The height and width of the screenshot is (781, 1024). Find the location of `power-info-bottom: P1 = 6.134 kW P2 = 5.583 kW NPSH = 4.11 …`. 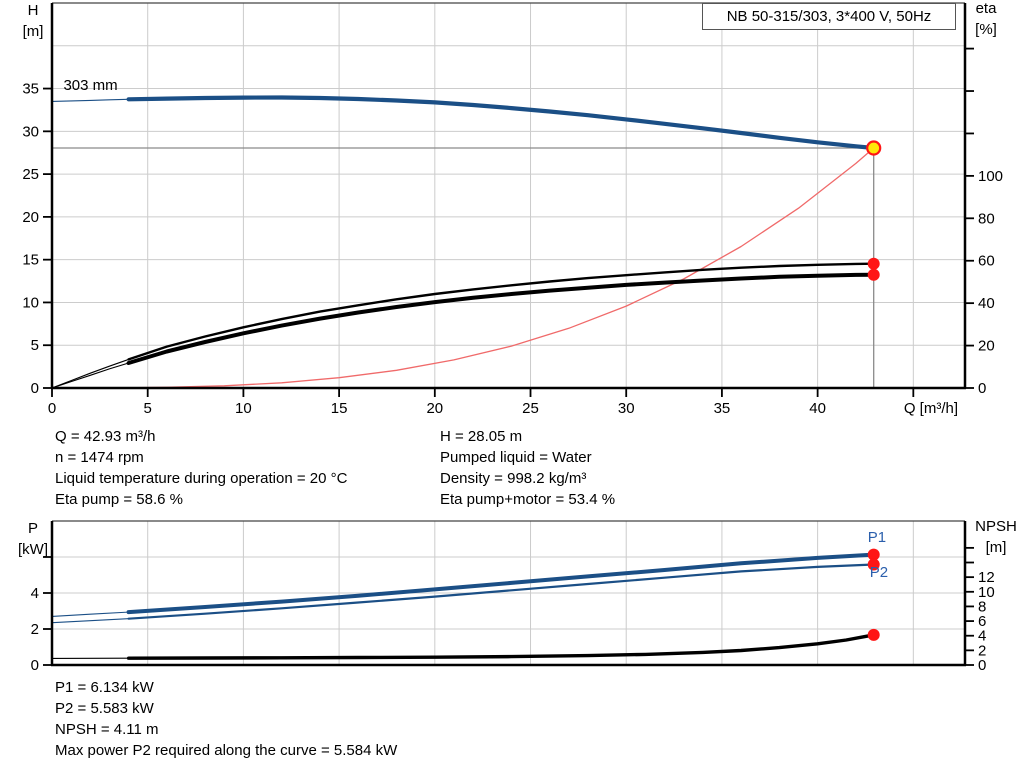

power-info-bottom: P1 = 6.134 kW P2 = 5.583 kW NPSH = 4.11 … is located at coordinates (226, 719).